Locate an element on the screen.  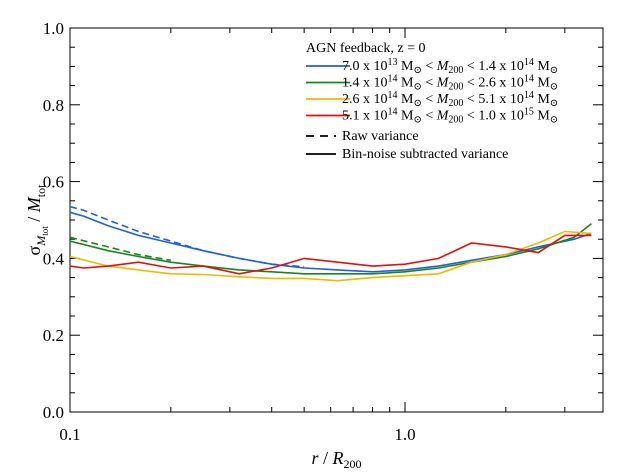
legend-label-4: 5.1 x 1014 M⊙ < M200 < 1.0 x 1015 M⊙ is located at coordinates (450, 116).